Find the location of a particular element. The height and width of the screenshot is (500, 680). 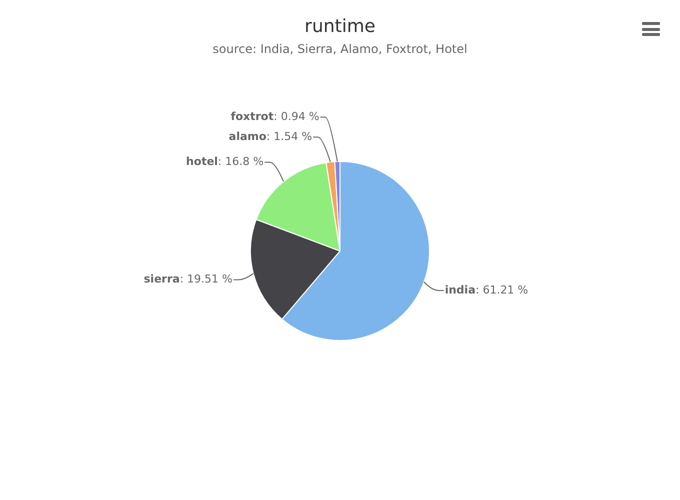

slice-label: foxtrot is located at coordinates (252, 117).